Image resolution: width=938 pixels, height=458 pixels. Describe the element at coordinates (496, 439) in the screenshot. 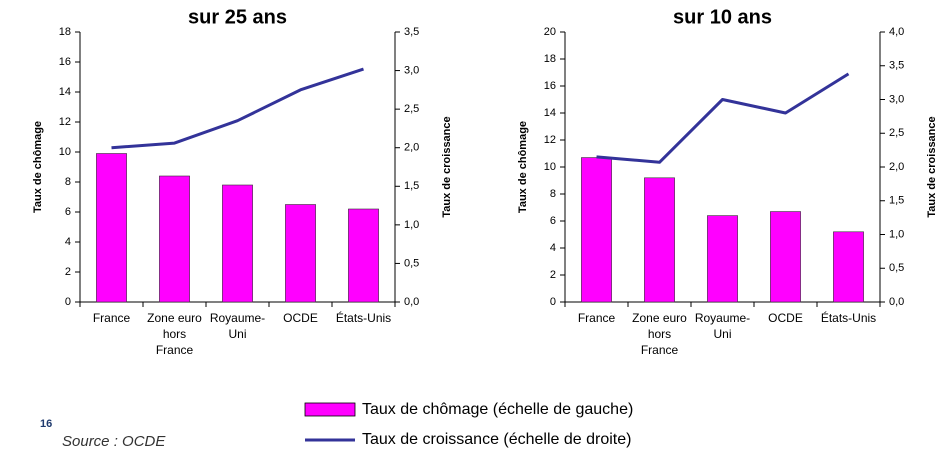

I see `legend-label: Taux de croissance (échelle de droite)` at that location.